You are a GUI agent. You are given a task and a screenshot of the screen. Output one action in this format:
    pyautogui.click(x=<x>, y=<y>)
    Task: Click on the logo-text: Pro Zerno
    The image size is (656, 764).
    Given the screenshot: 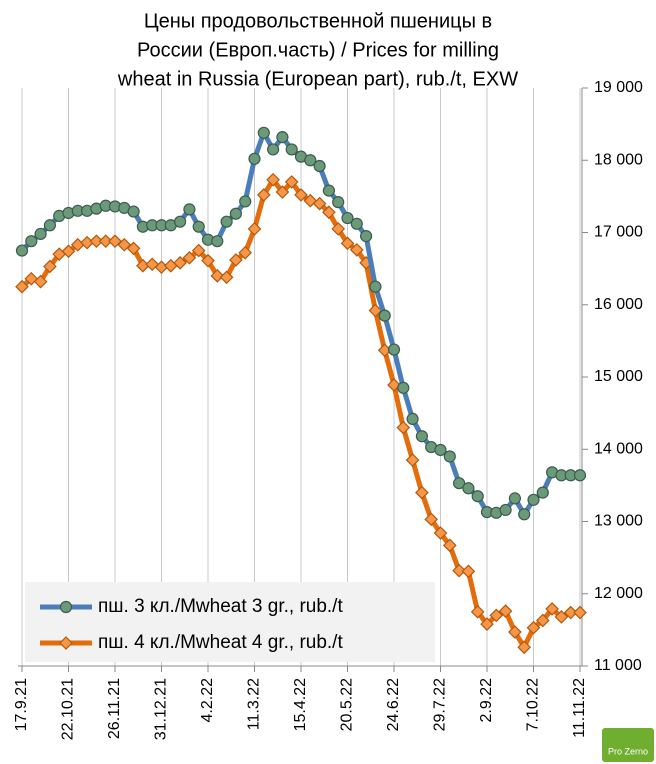 What is the action you would take?
    pyautogui.click(x=628, y=751)
    